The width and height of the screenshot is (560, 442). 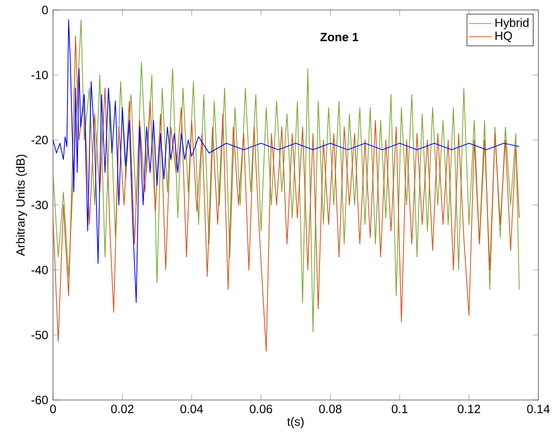 I want to click on x-tick-label: 0.02, so click(x=122, y=409).